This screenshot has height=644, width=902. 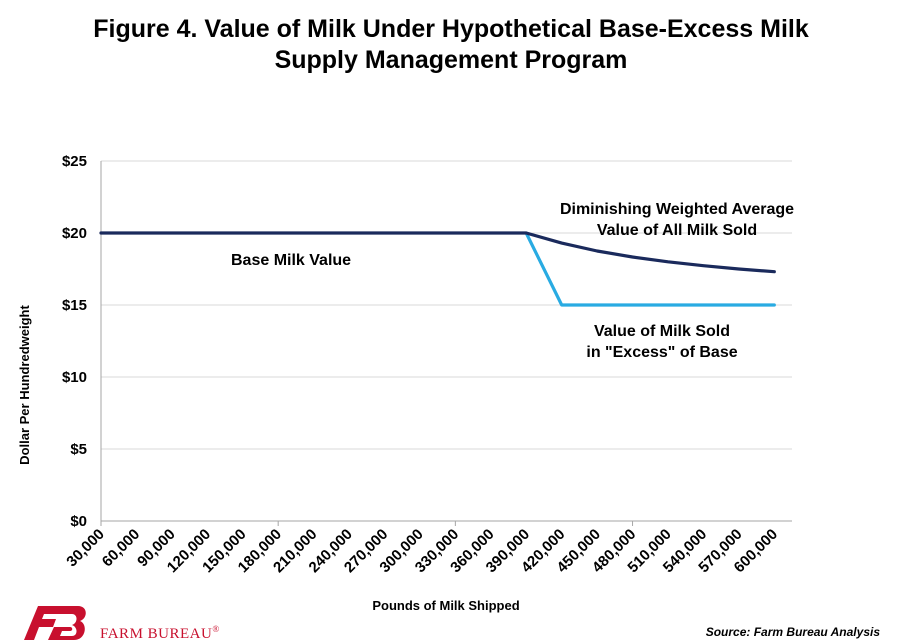 What do you see at coordinates (291, 260) in the screenshot?
I see `annotation-base-milk-value: Base Milk Value` at bounding box center [291, 260].